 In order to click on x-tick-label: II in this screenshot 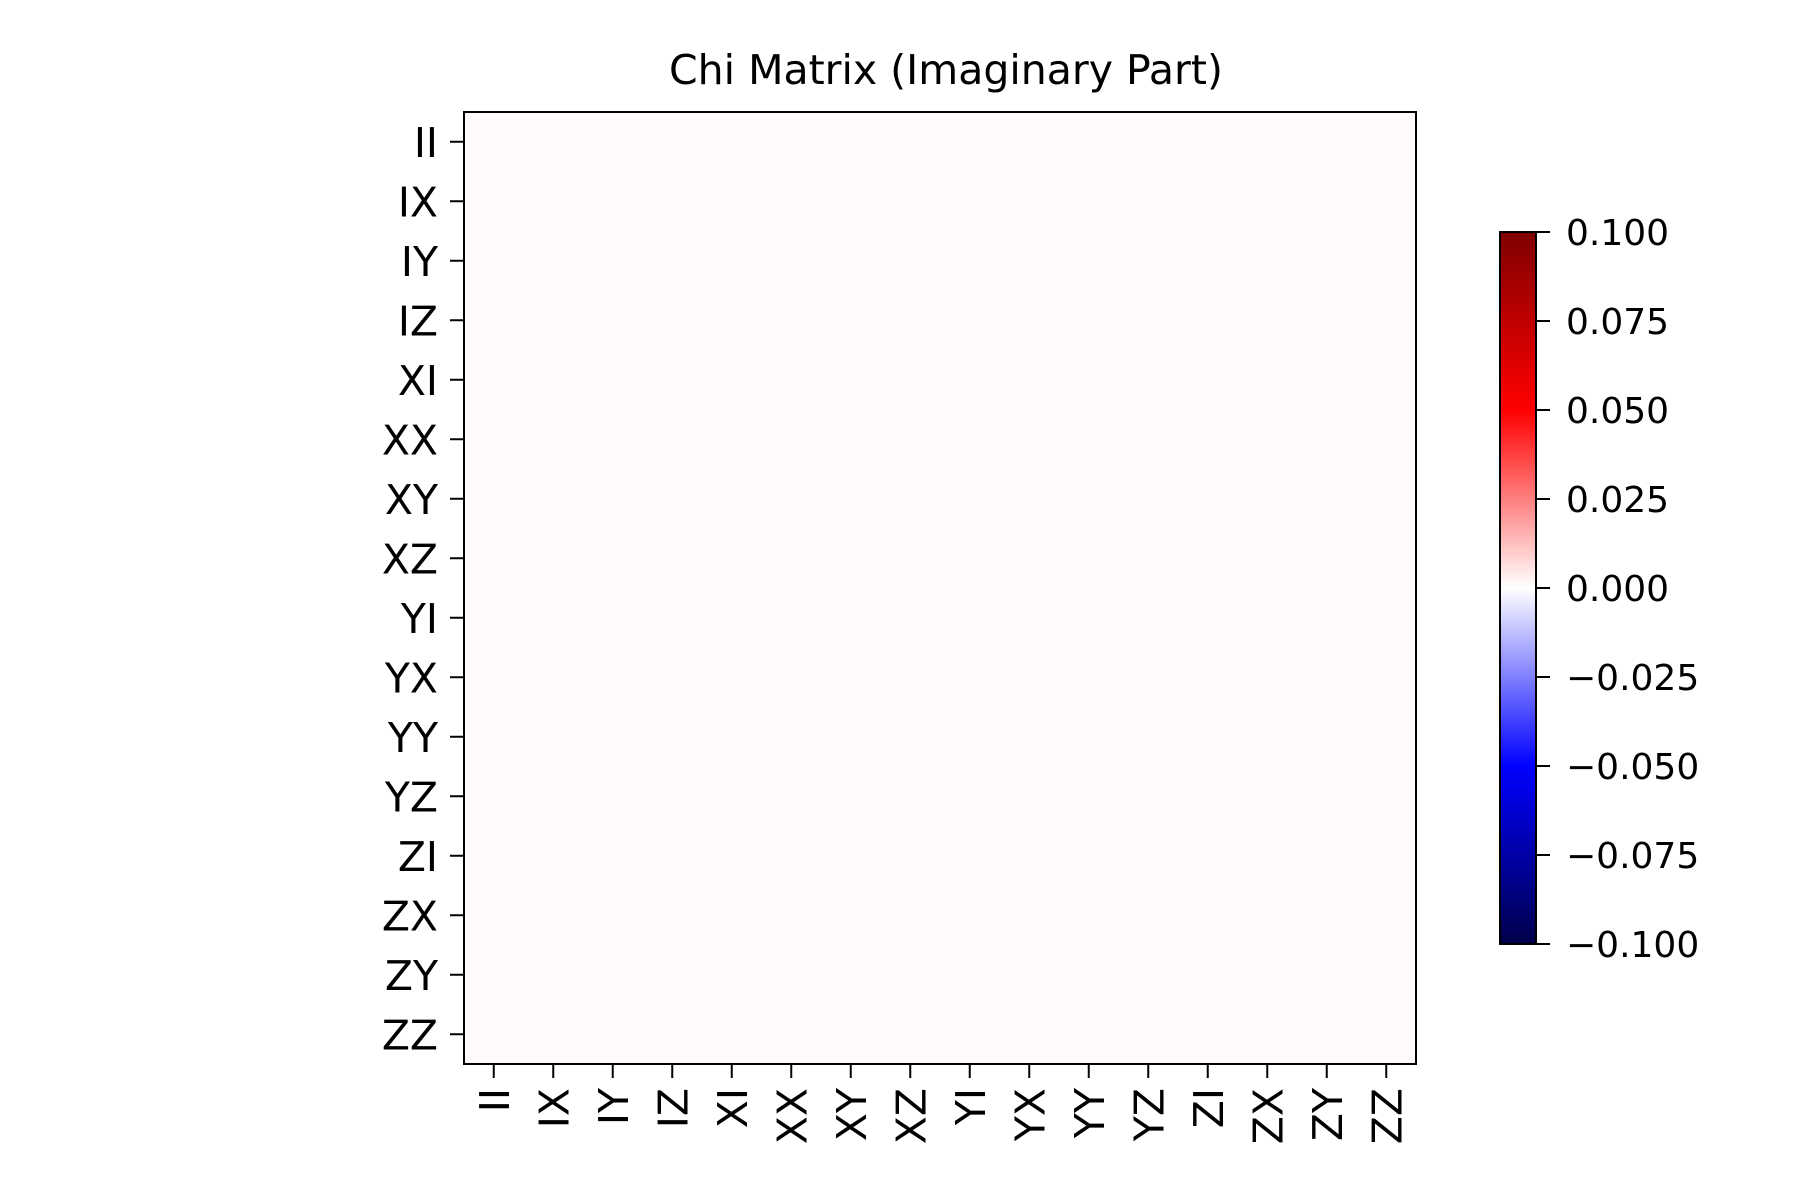, I will do `click(495, 1100)`.